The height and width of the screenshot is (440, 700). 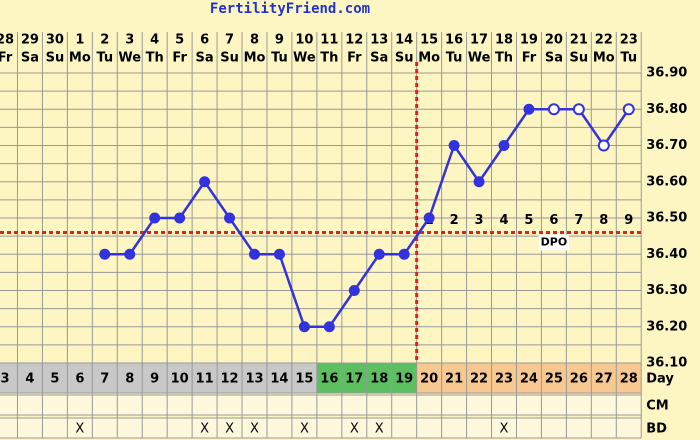 What do you see at coordinates (321, 405) in the screenshot?
I see `cm-row` at bounding box center [321, 405].